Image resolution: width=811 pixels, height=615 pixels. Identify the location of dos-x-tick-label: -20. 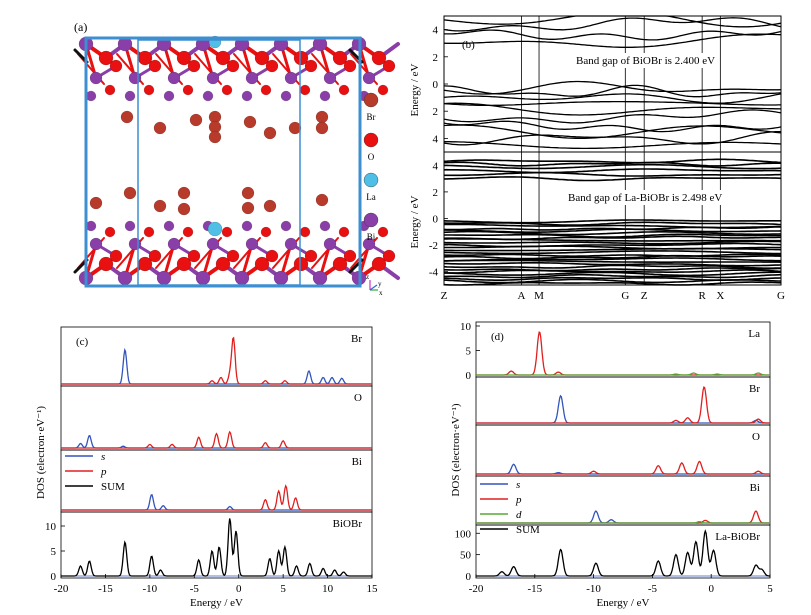
(61, 589).